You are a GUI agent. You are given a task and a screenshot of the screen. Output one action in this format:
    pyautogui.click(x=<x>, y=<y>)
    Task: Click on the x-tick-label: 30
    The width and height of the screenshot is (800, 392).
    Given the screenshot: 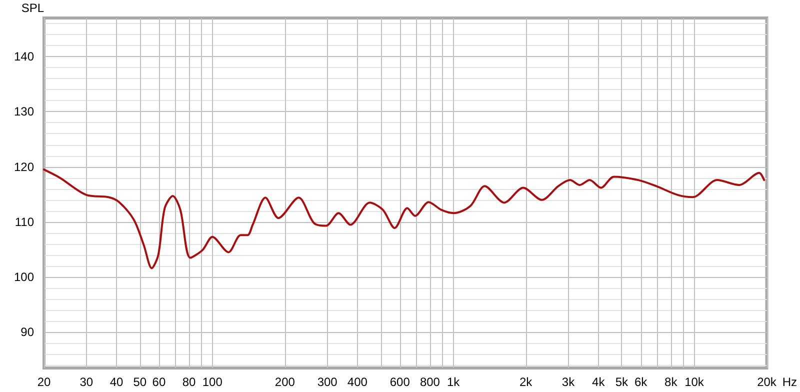 What is the action you would take?
    pyautogui.click(x=87, y=382)
    